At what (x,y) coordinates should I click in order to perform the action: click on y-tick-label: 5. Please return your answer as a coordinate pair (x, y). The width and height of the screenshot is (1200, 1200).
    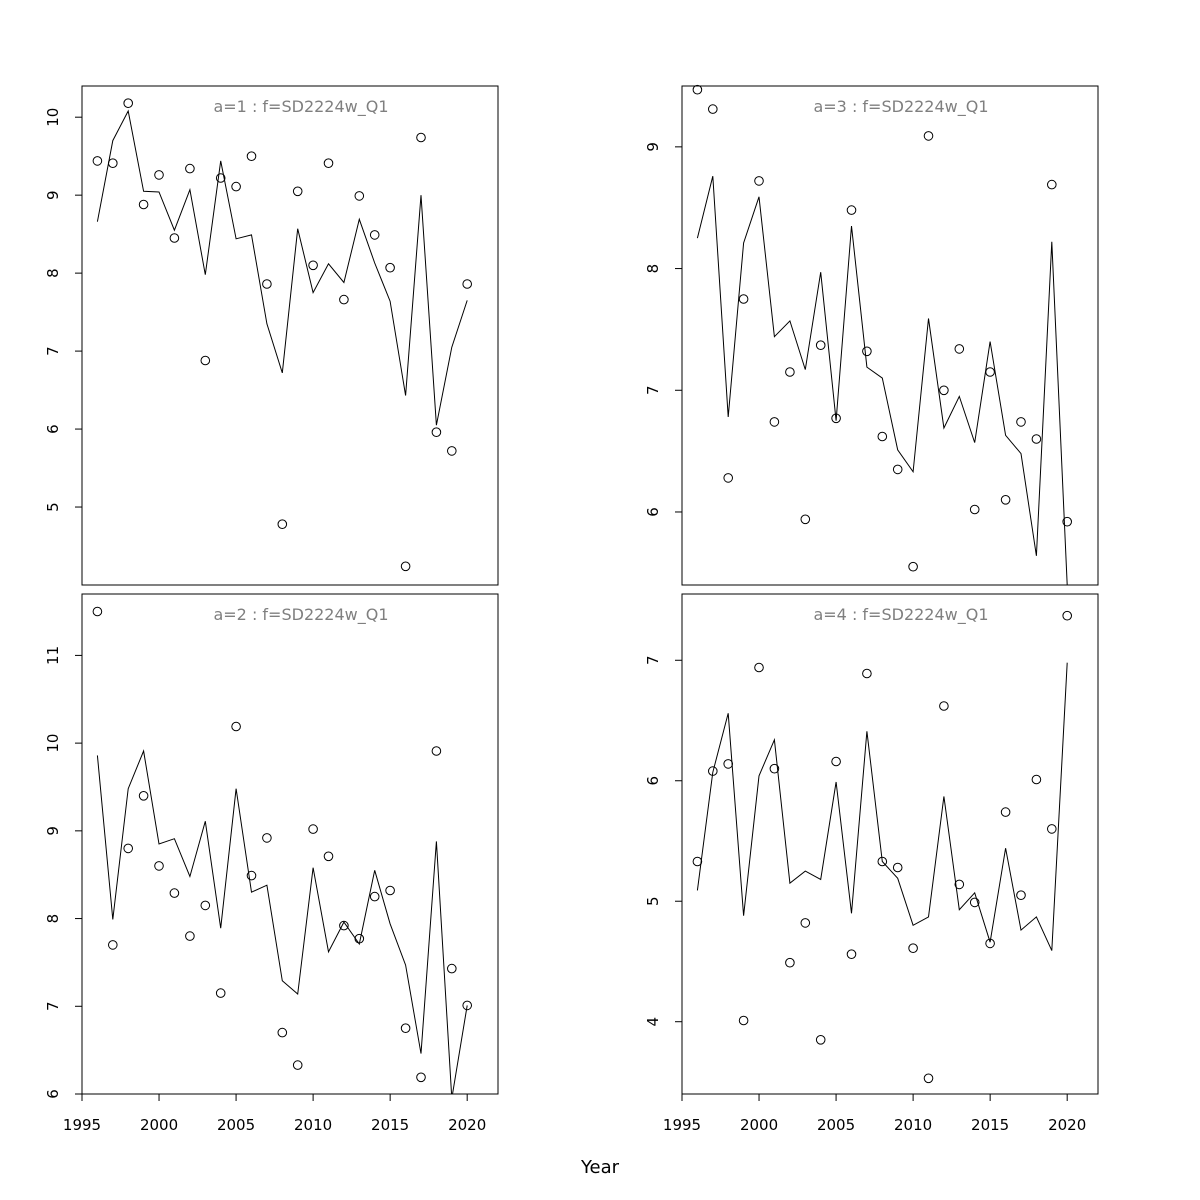
    Looking at the image, I should click on (53, 507).